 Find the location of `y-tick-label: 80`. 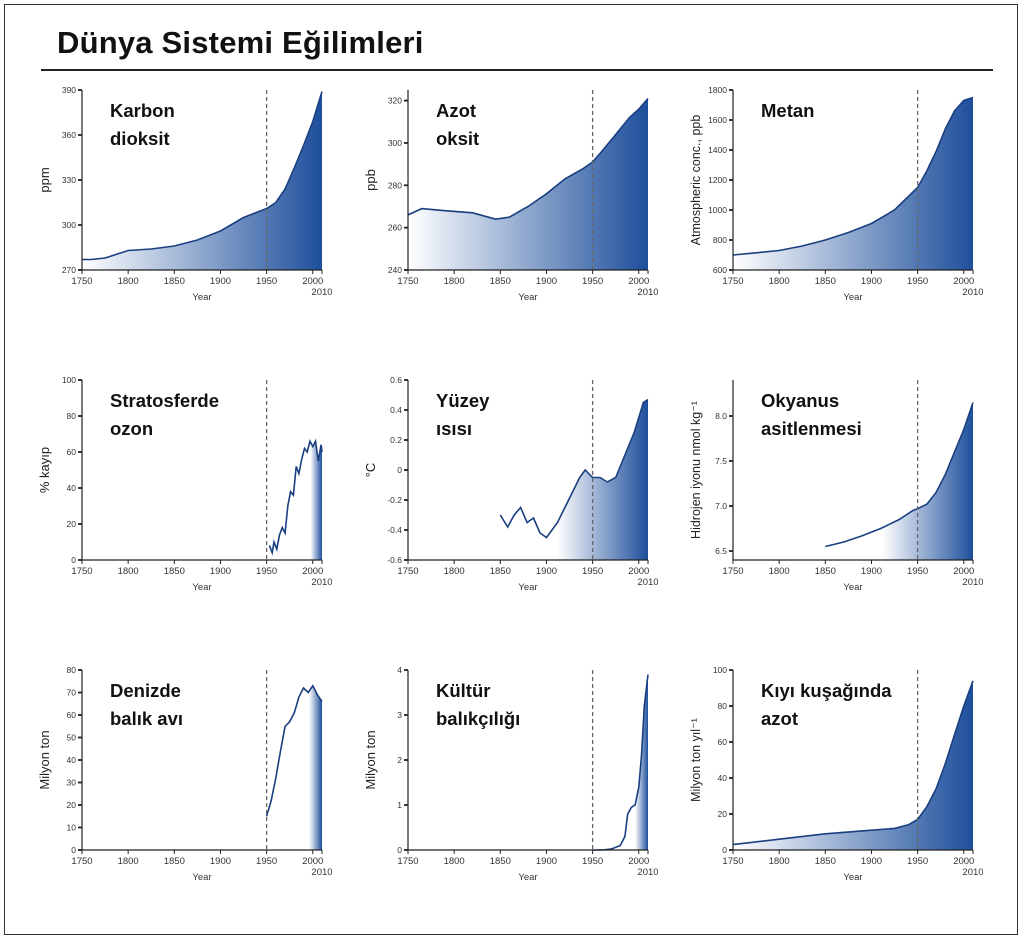

y-tick-label: 80 is located at coordinates (72, 416).